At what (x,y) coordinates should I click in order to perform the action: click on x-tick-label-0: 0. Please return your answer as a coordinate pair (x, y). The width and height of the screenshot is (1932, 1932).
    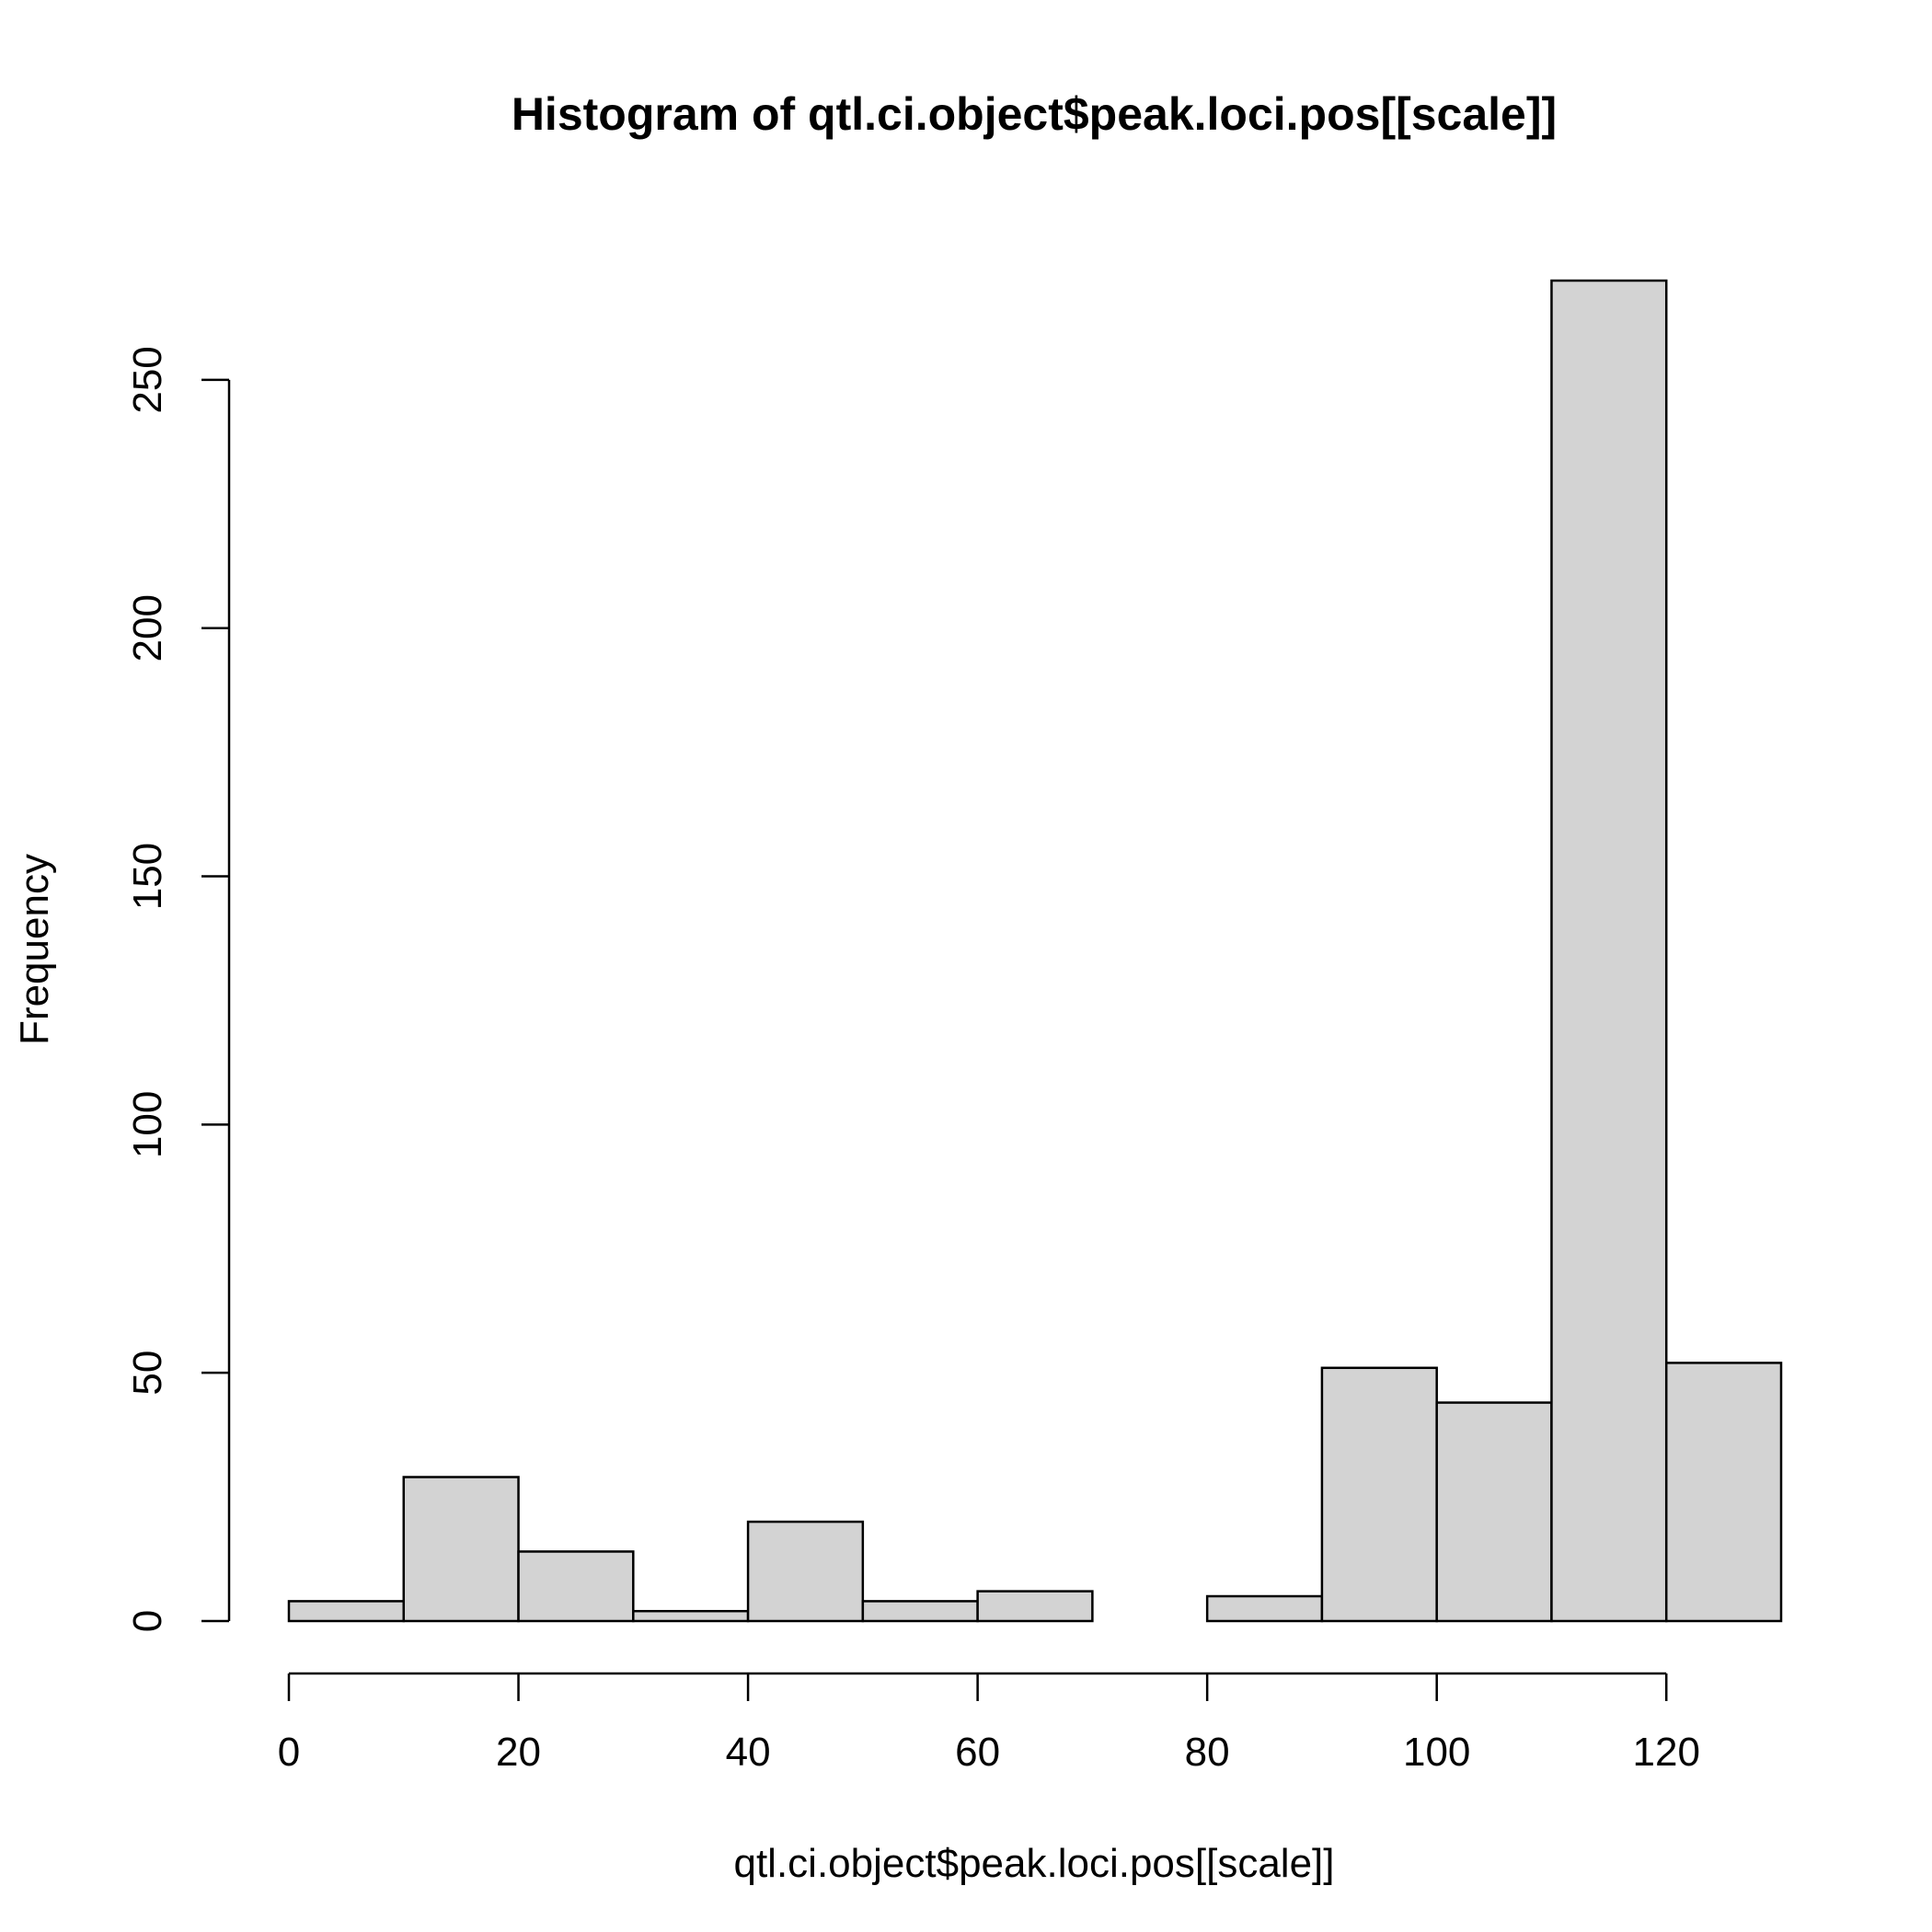
    Looking at the image, I should click on (289, 1752).